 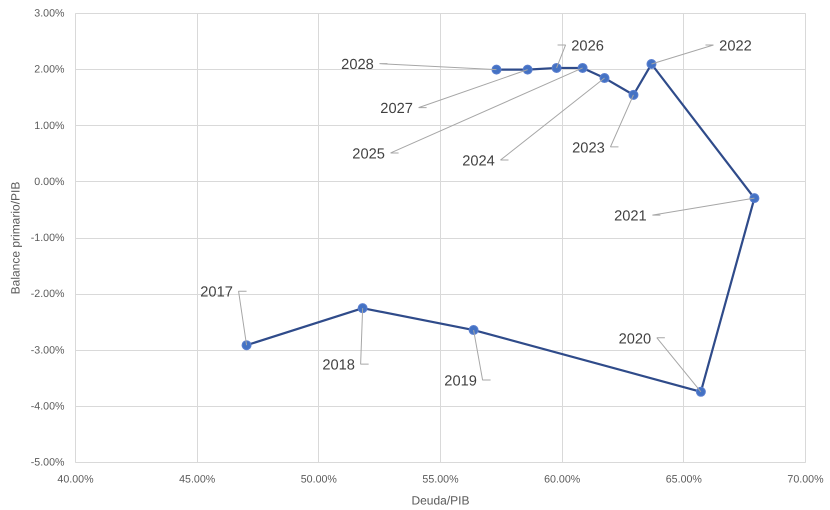 What do you see at coordinates (478, 162) in the screenshot?
I see `annotation: 2024` at bounding box center [478, 162].